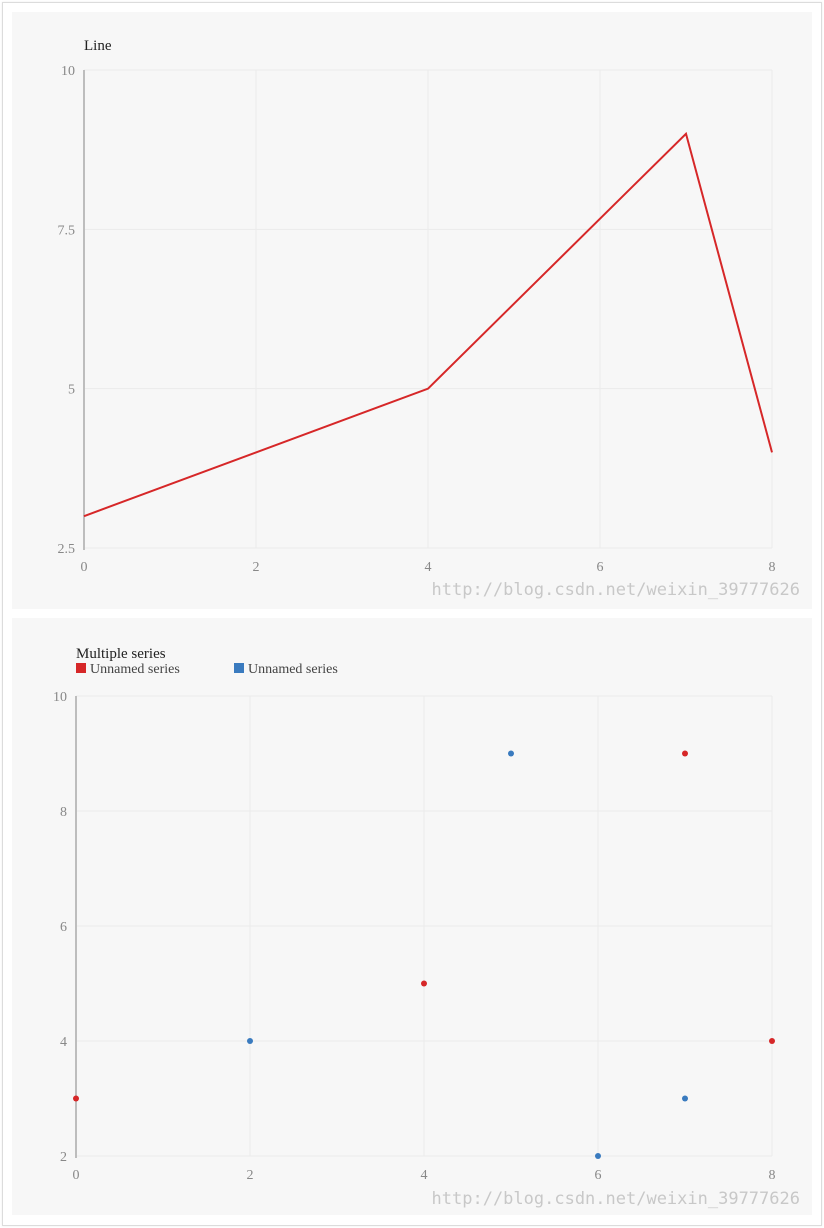 The image size is (824, 1228). Describe the element at coordinates (63, 927) in the screenshot. I see `y-tick-label: 6` at that location.